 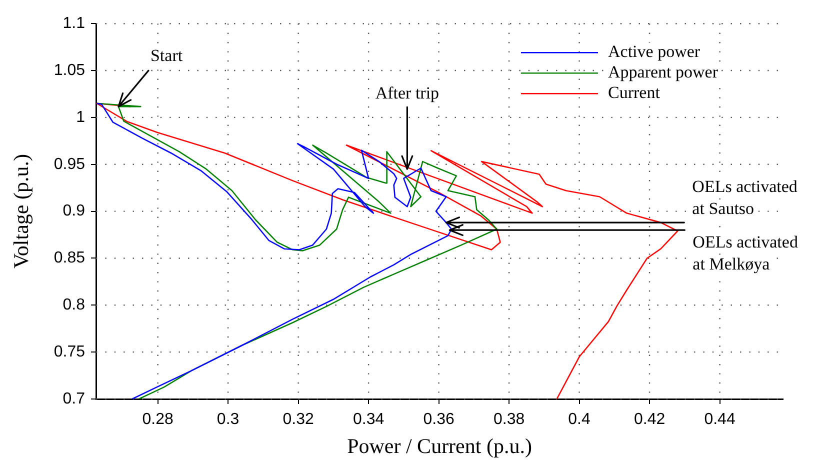 I want to click on legend-label: Current, so click(x=634, y=92).